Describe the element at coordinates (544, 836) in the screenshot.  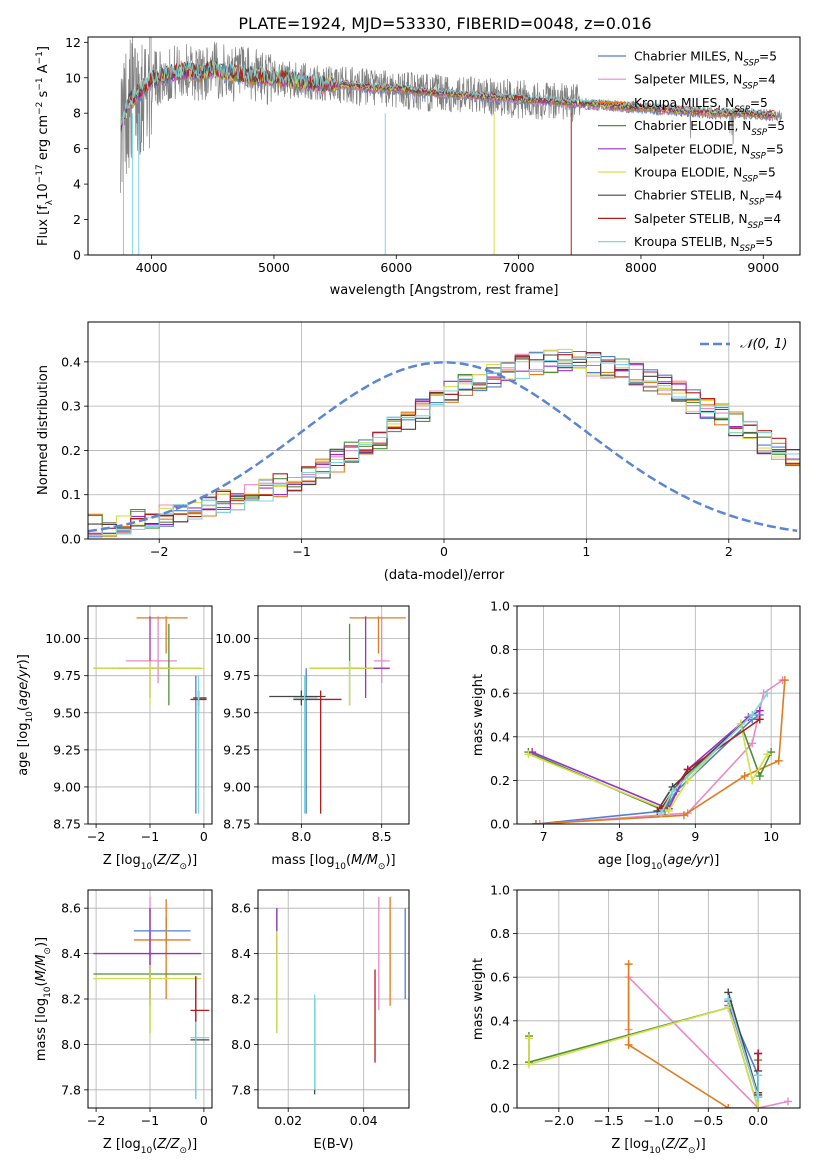
I see `x-tick-label: 7` at that location.